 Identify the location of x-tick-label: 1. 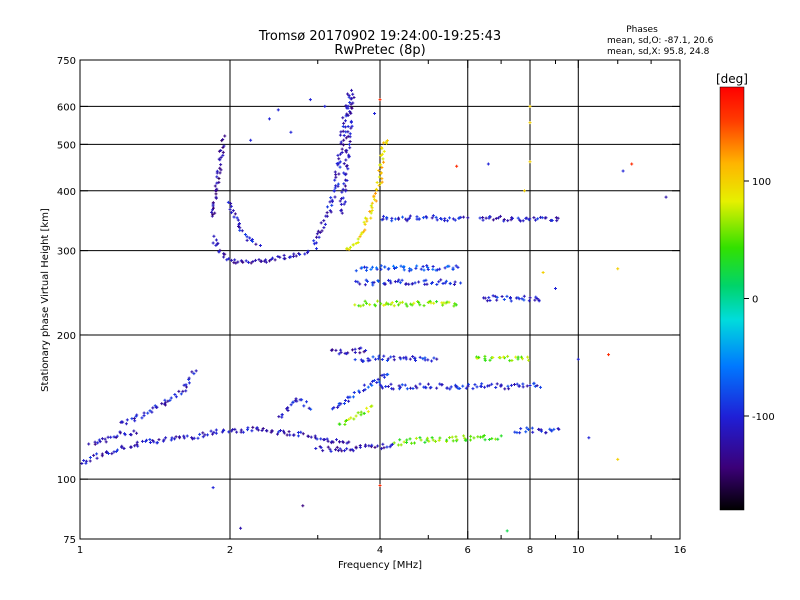
(80, 550).